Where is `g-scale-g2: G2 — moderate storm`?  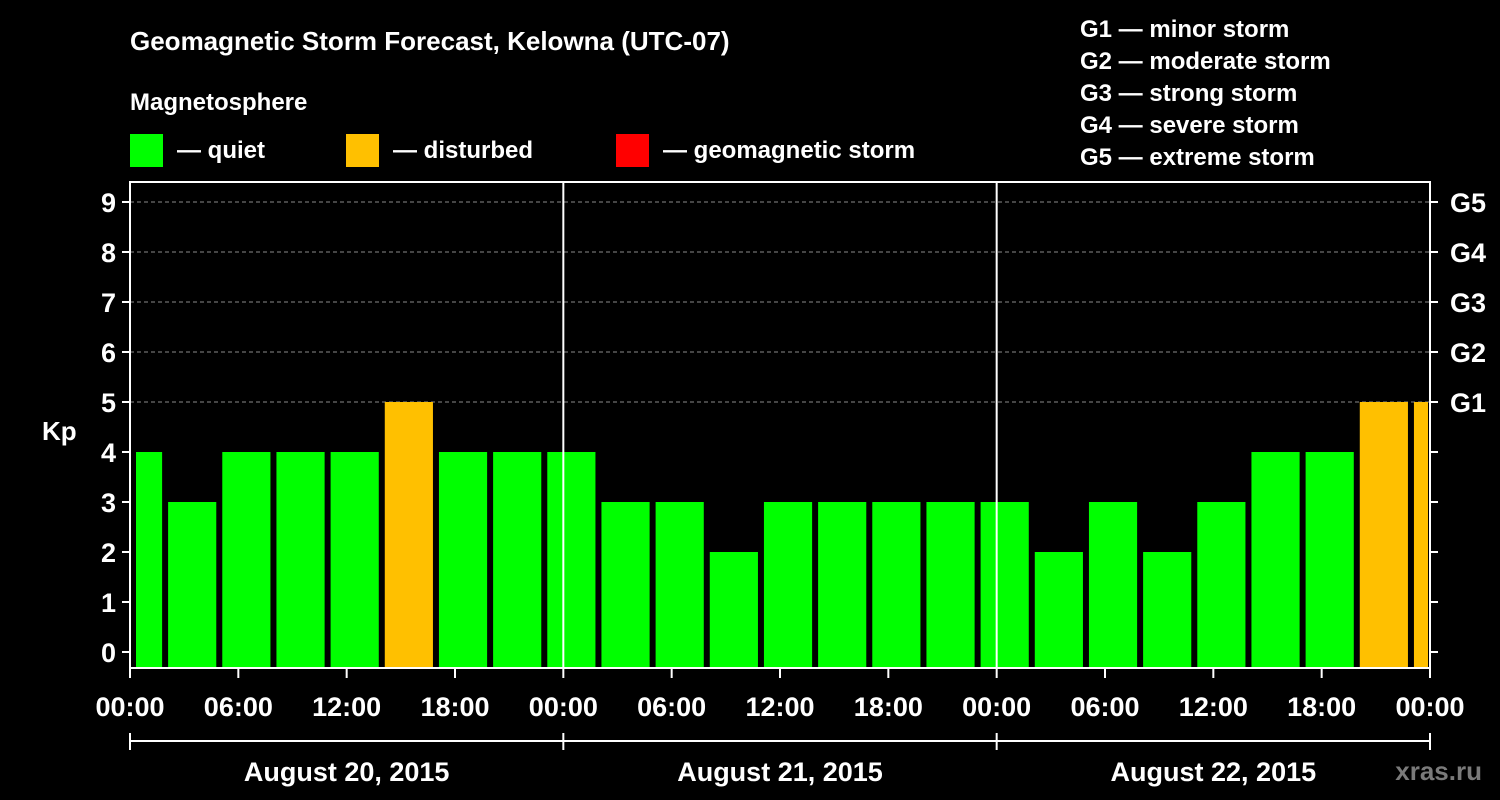 g-scale-g2: G2 — moderate storm is located at coordinates (1205, 61).